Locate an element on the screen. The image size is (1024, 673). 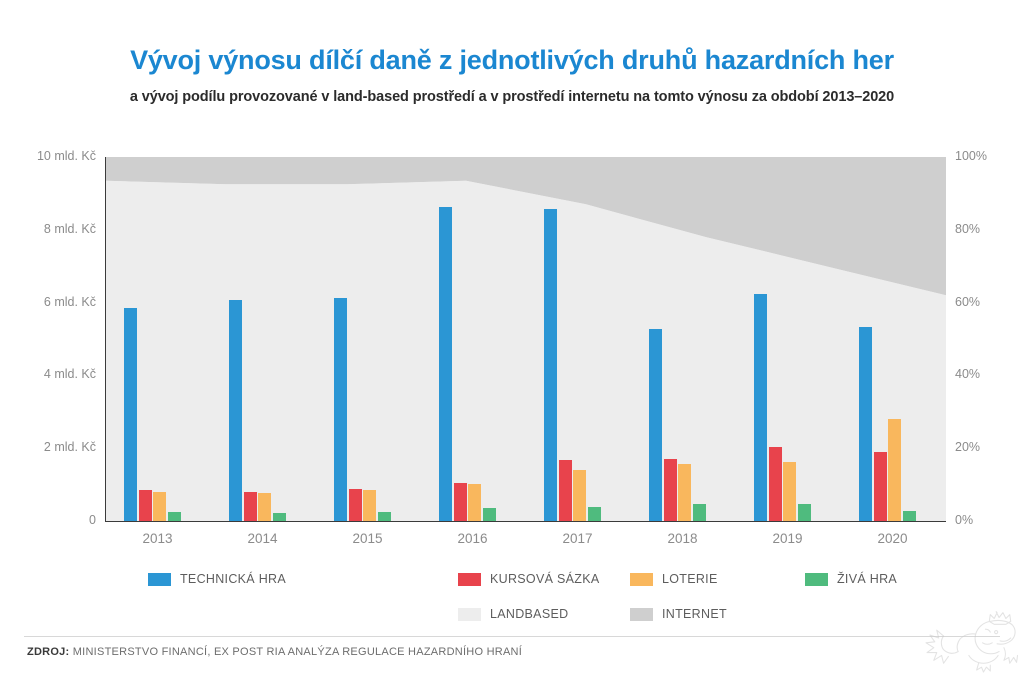
bar-kursova_sazka-2014 is located at coordinates (250, 506).